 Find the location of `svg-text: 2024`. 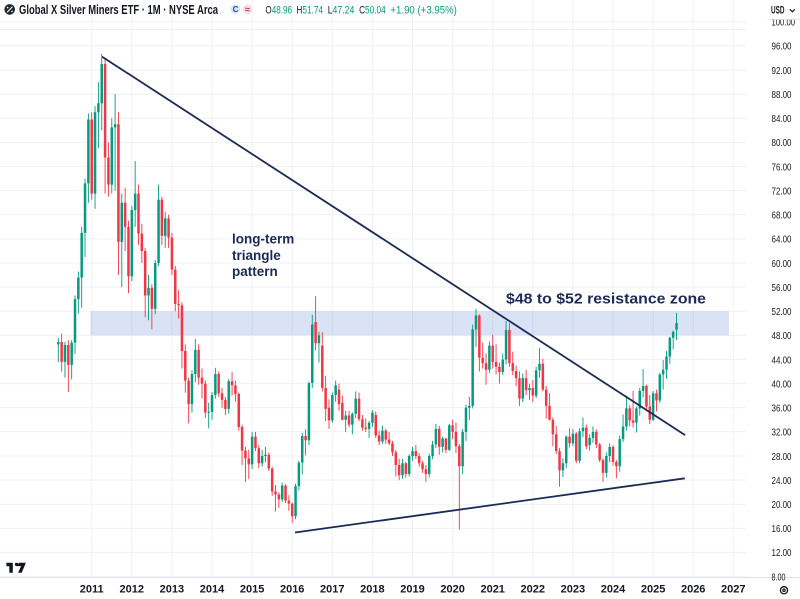

svg-text: 2024 is located at coordinates (613, 590).